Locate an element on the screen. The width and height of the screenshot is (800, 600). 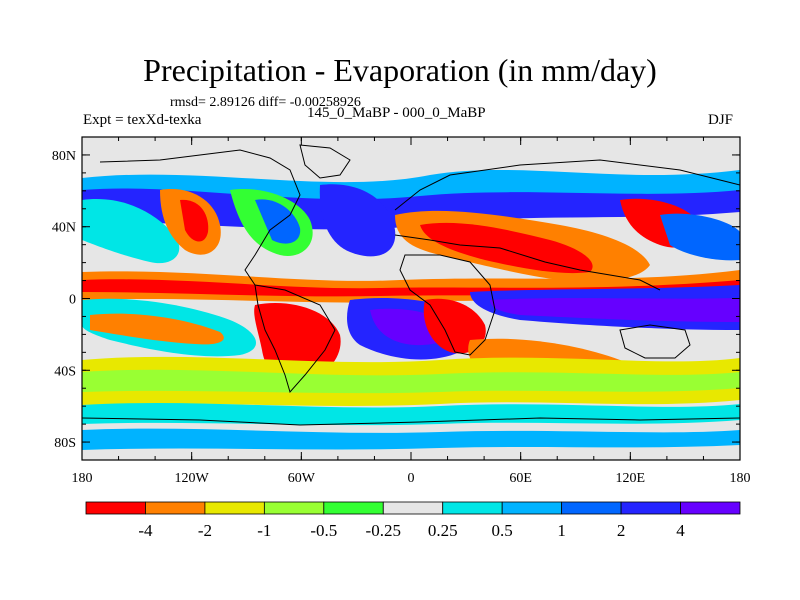
outline-eurasia-south is located at coordinates (527, 262).